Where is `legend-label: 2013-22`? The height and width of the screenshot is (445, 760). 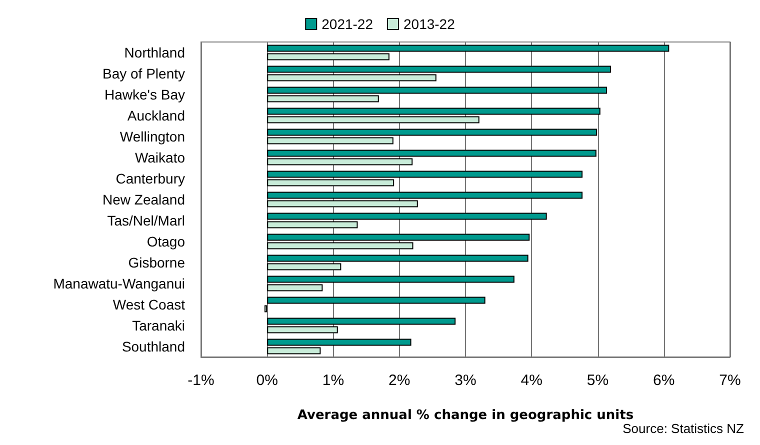 legend-label: 2013-22 is located at coordinates (430, 24).